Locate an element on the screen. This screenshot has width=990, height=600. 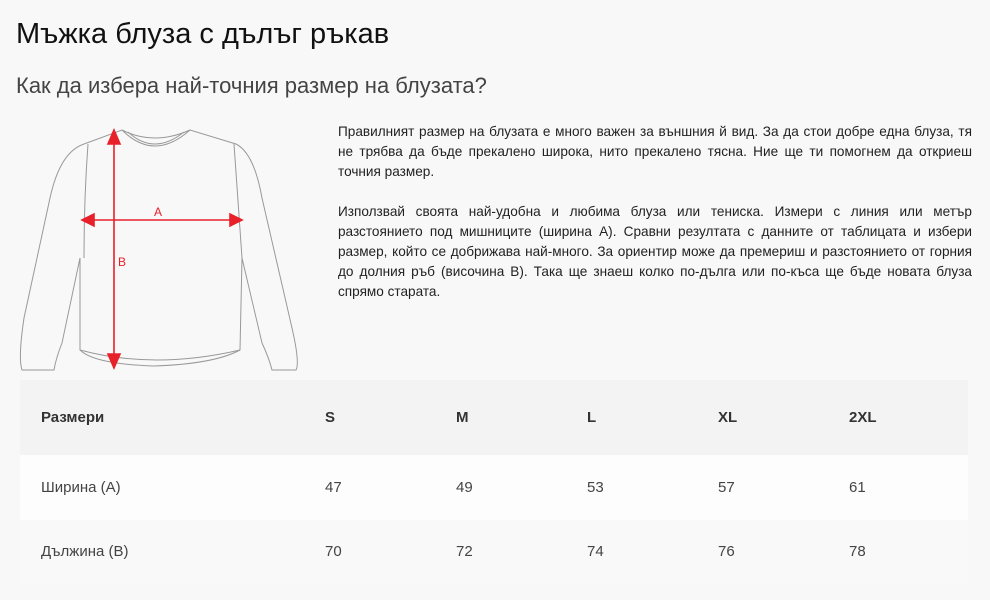
cell: 49 is located at coordinates (464, 487).